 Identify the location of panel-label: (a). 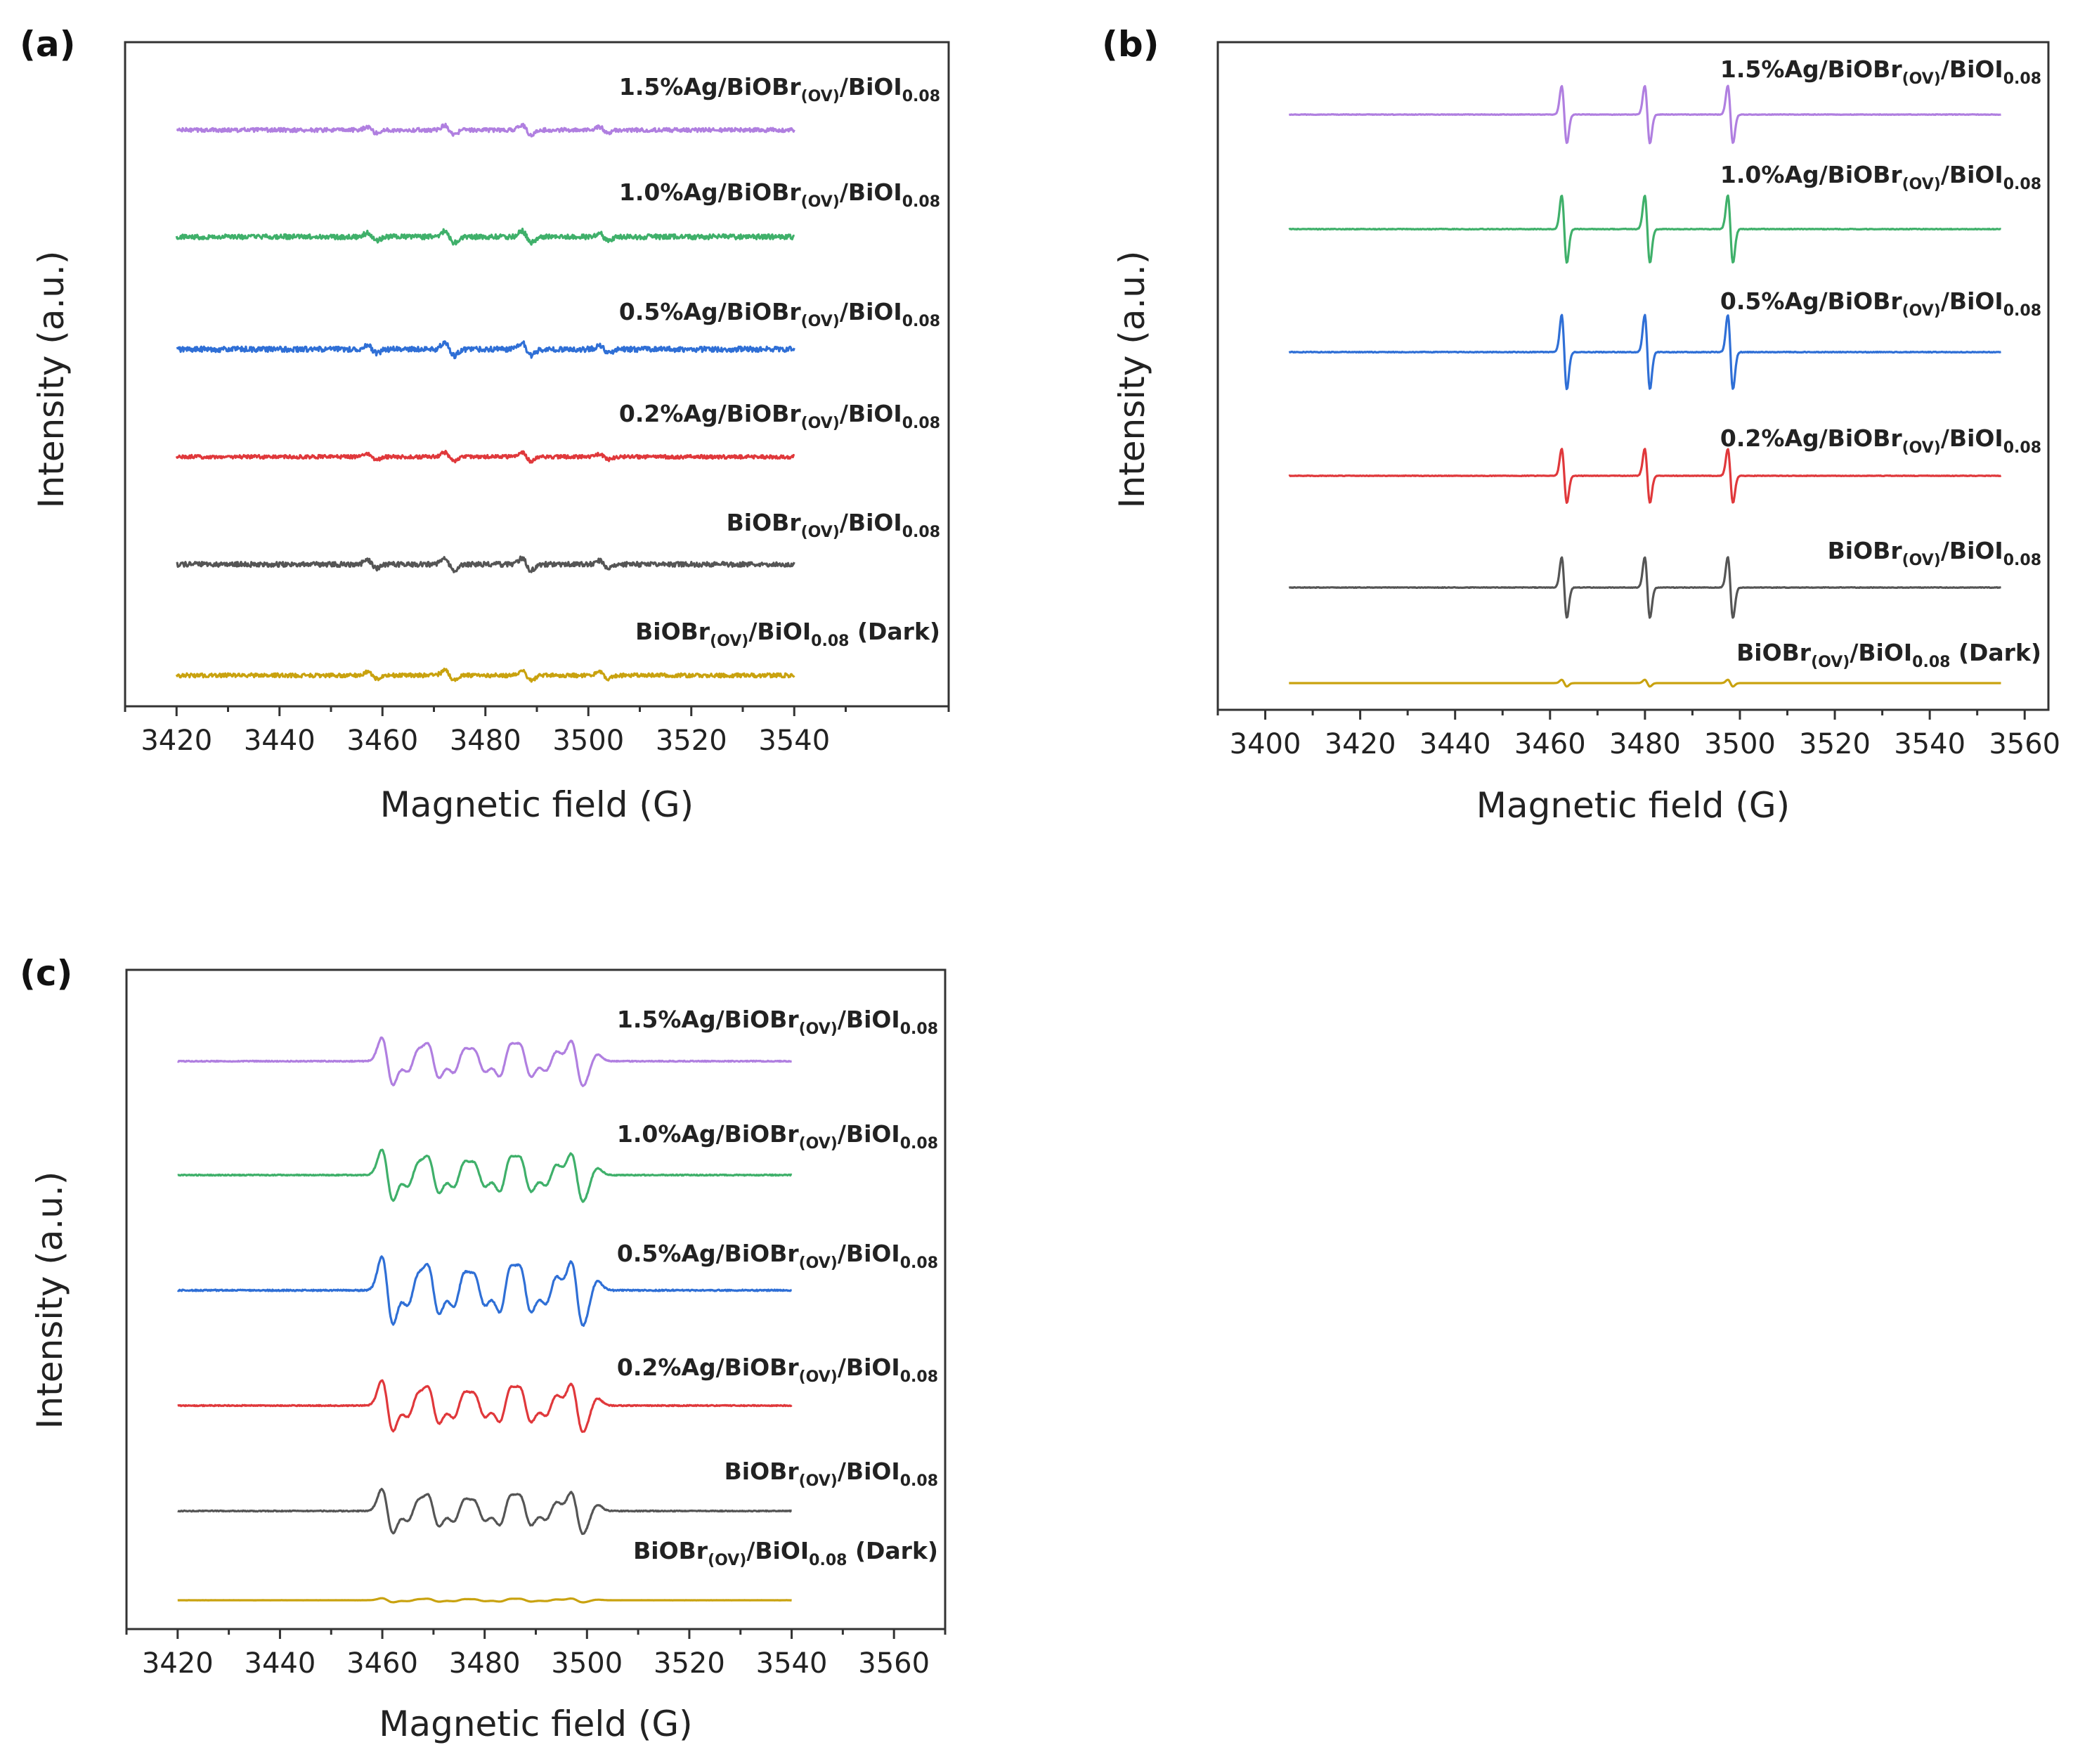
(47, 44).